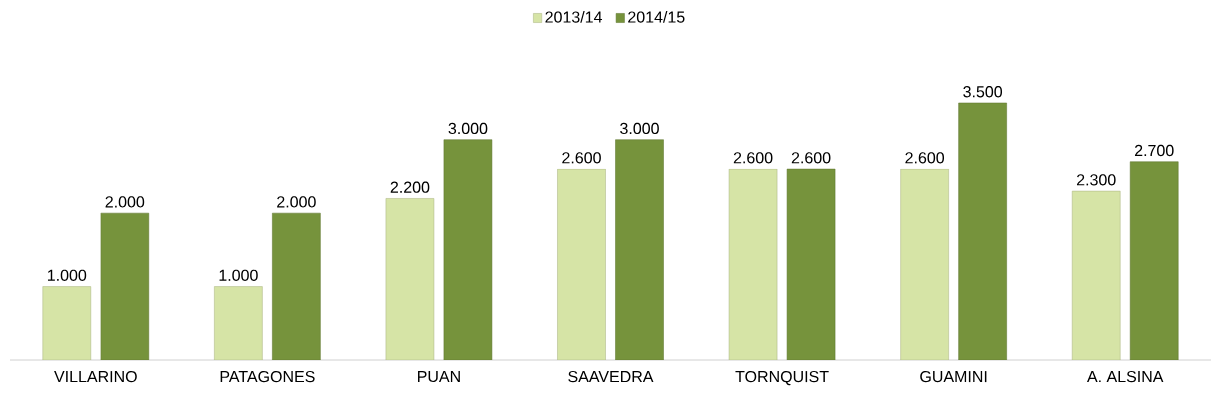 Image resolution: width=1221 pixels, height=405 pixels. What do you see at coordinates (1125, 376) in the screenshot?
I see `x-tick-label: A. ALSINA` at bounding box center [1125, 376].